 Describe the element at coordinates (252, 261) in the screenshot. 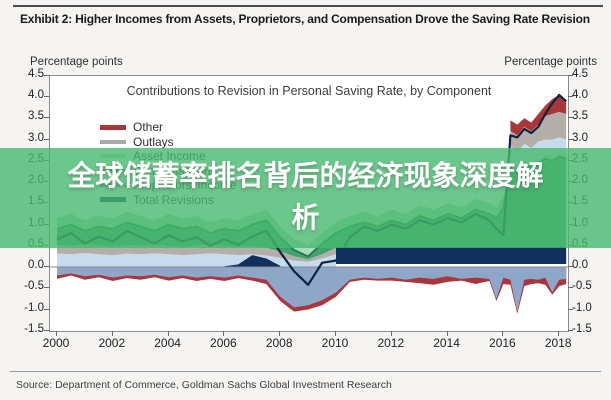

I see `area-navy-bump` at that location.